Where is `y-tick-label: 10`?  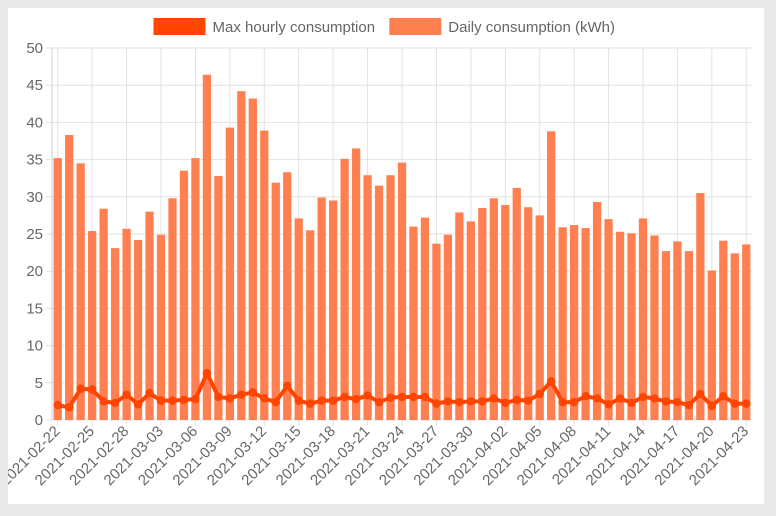 y-tick-label: 10 is located at coordinates (34, 346).